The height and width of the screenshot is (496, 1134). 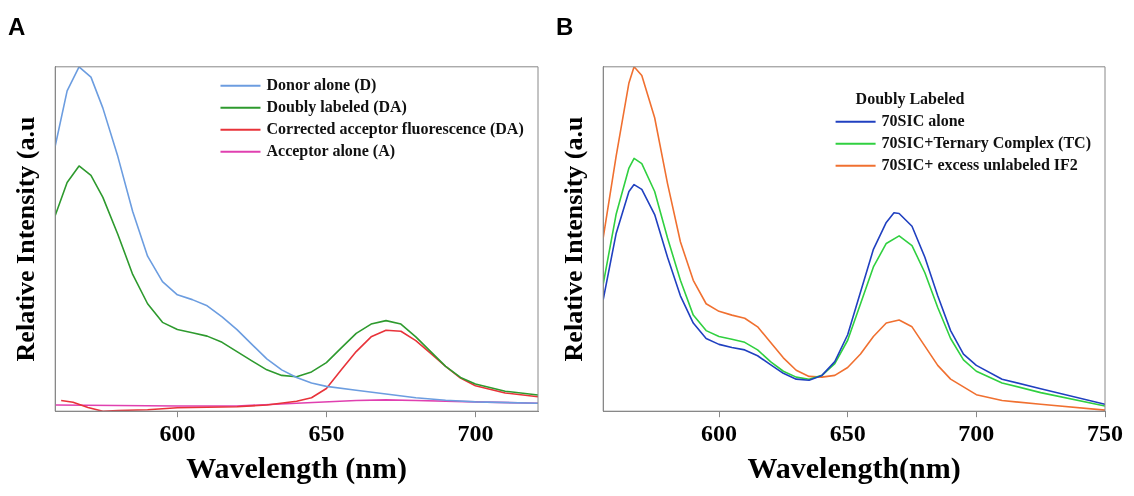 I want to click on legend-label: Corrected acceptor fluorescence (DA), so click(x=395, y=128).